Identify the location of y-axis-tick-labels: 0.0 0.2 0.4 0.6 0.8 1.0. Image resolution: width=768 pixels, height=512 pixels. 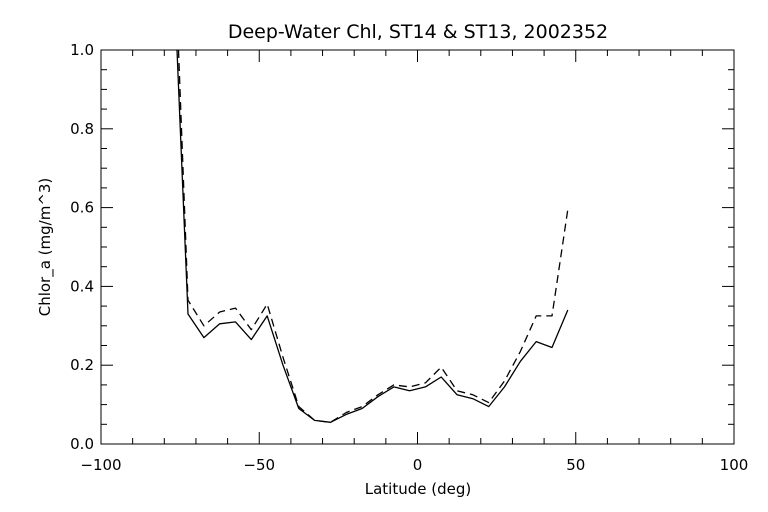
(82, 247).